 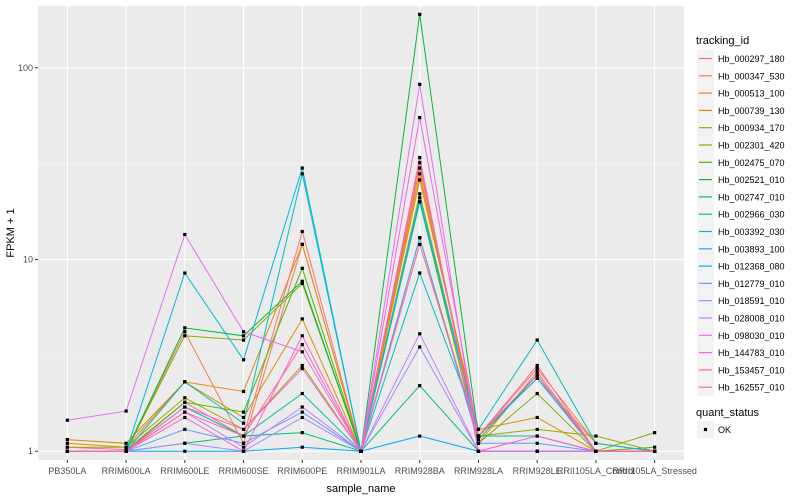 What do you see at coordinates (722, 41) in the screenshot?
I see `legend-title: tracking_id` at bounding box center [722, 41].